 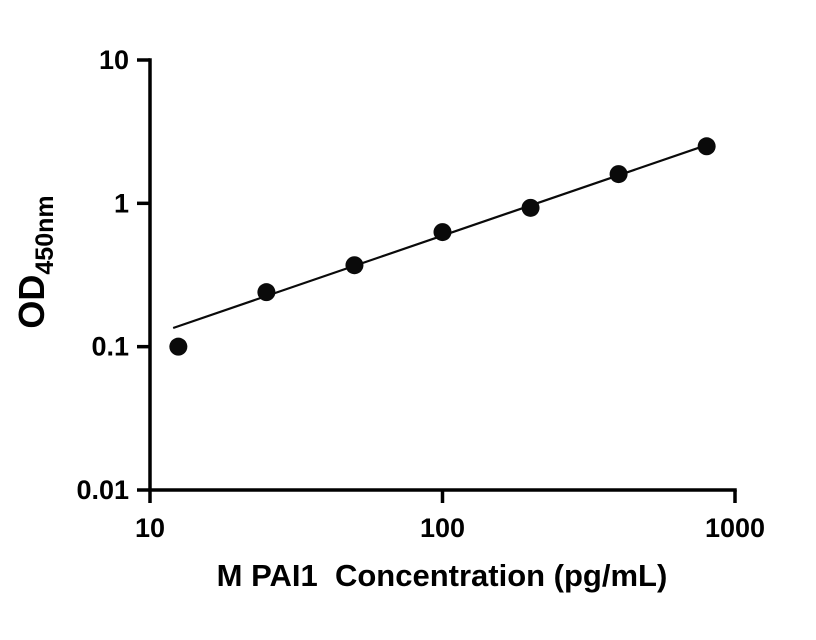 I want to click on y-axis-title-main: OD, so click(x=31, y=302).